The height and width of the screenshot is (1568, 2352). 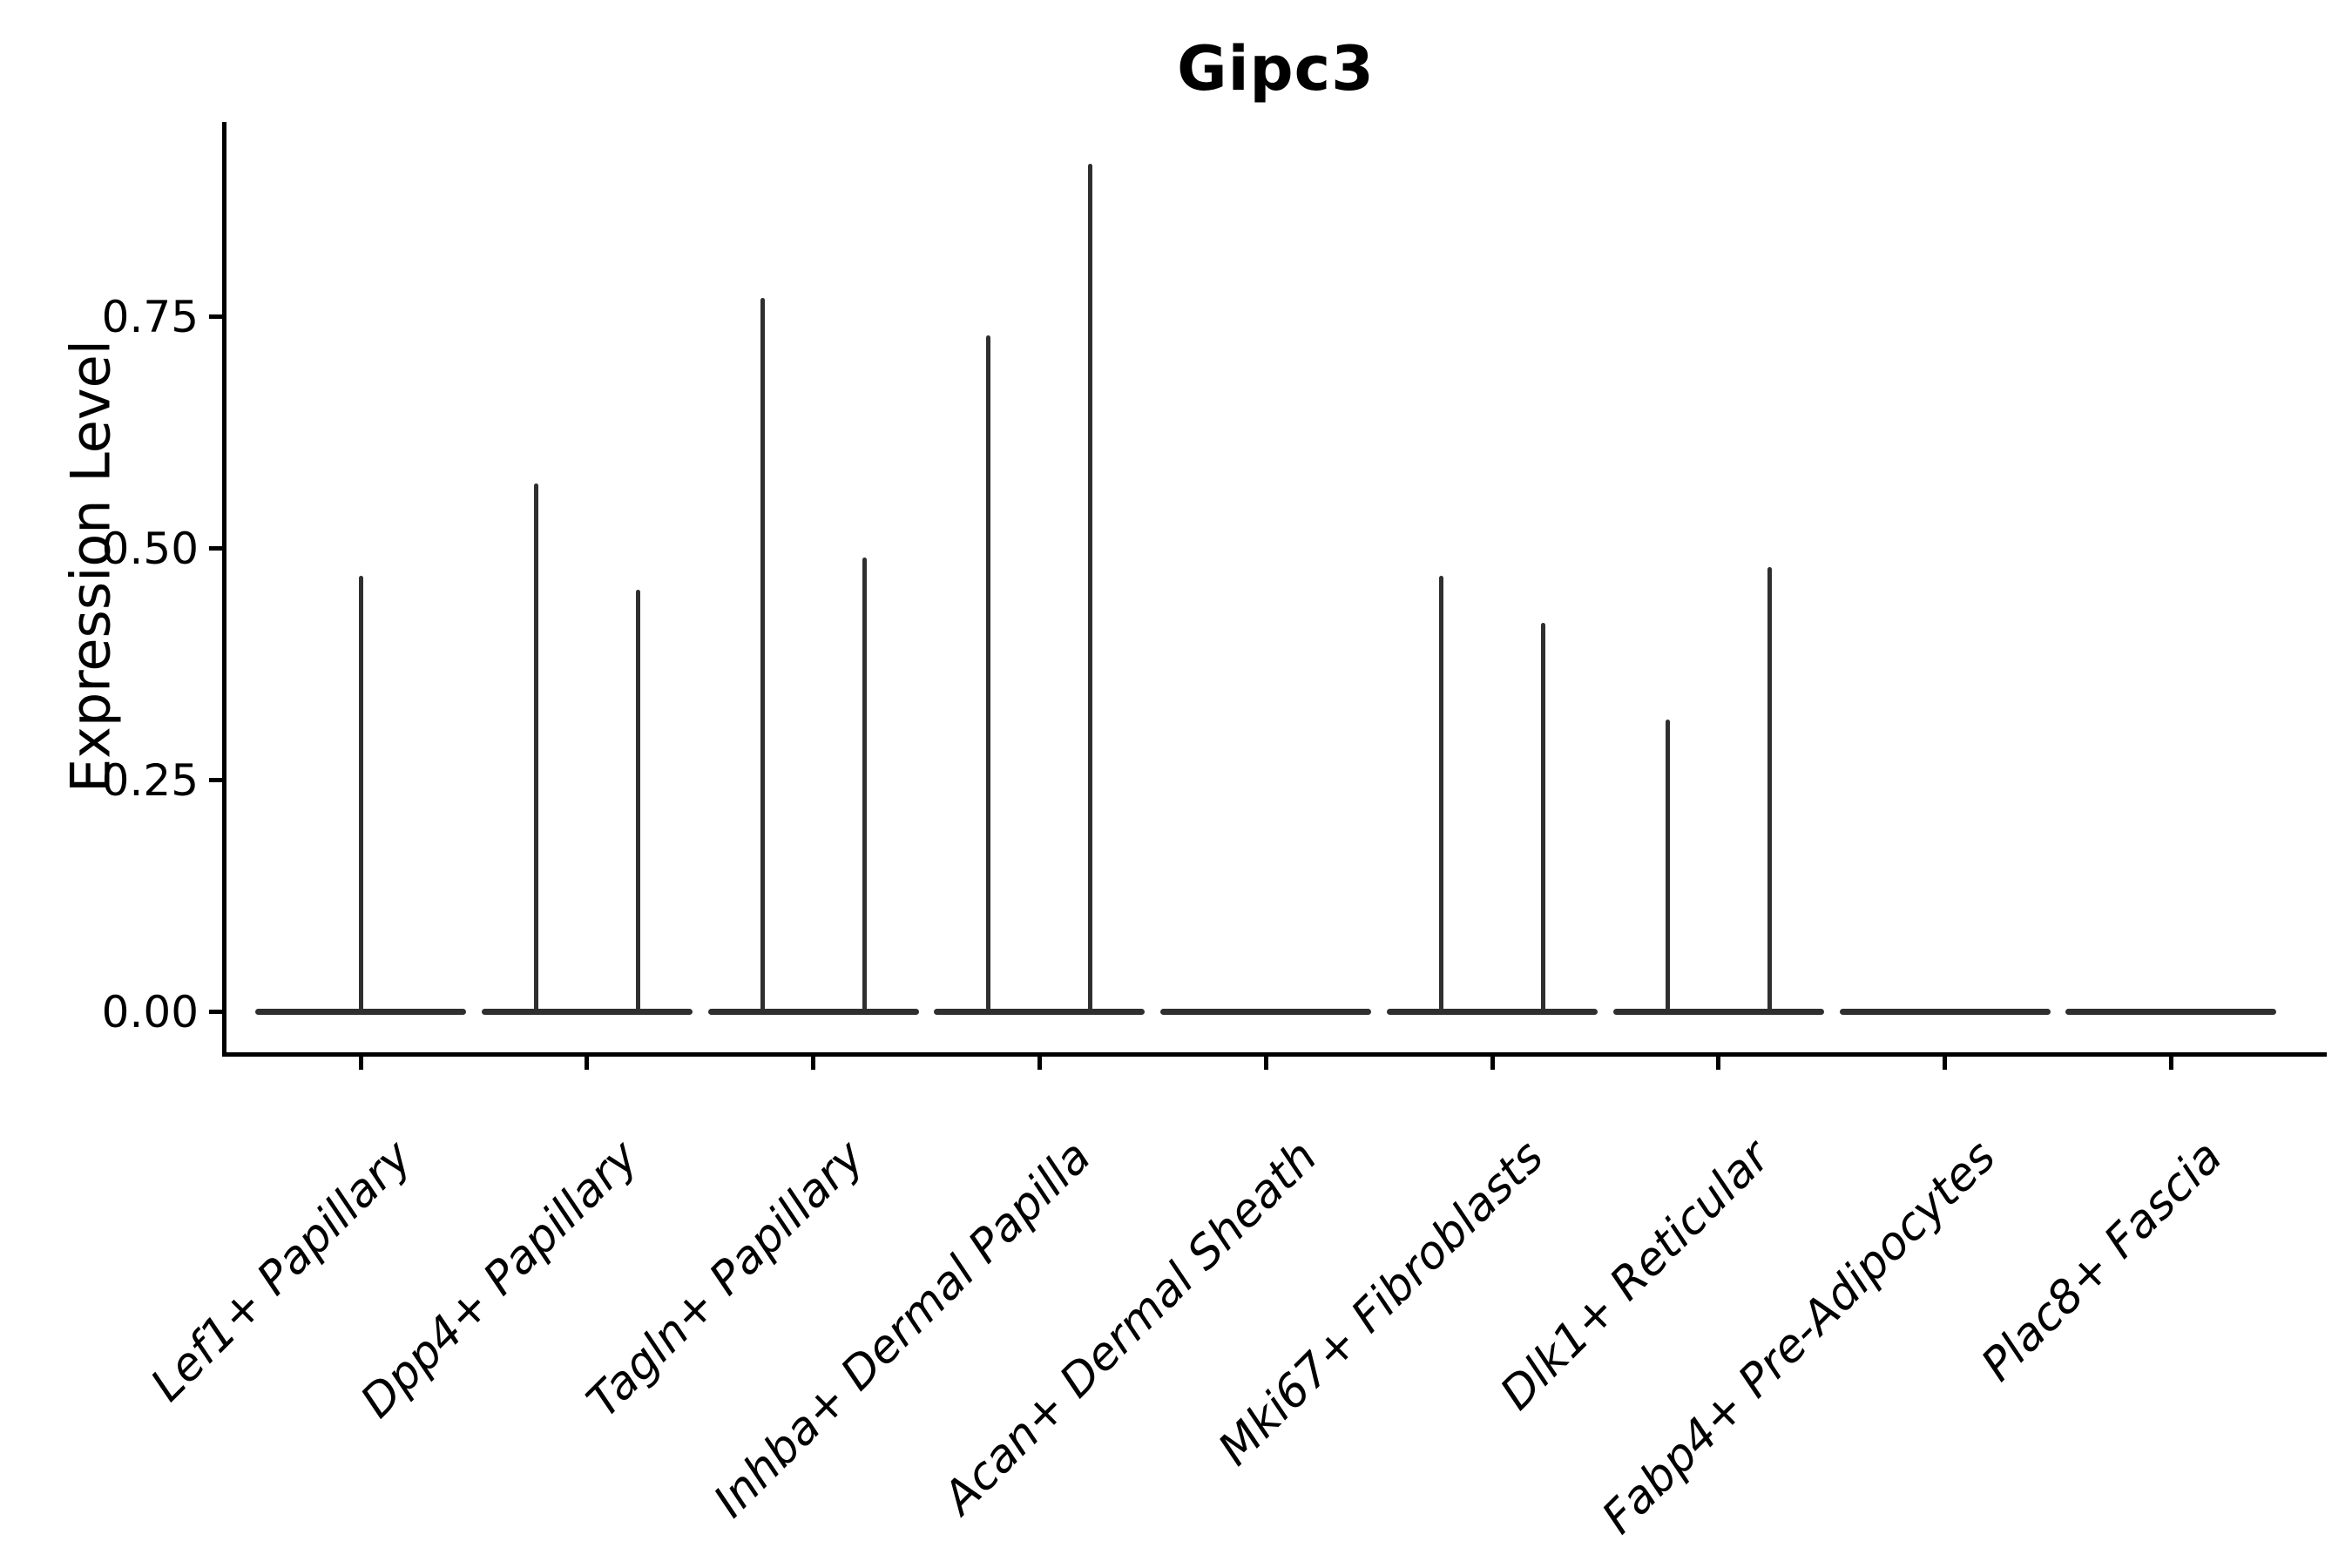 What do you see at coordinates (150, 549) in the screenshot?
I see `y-tick-label: 0.50` at bounding box center [150, 549].